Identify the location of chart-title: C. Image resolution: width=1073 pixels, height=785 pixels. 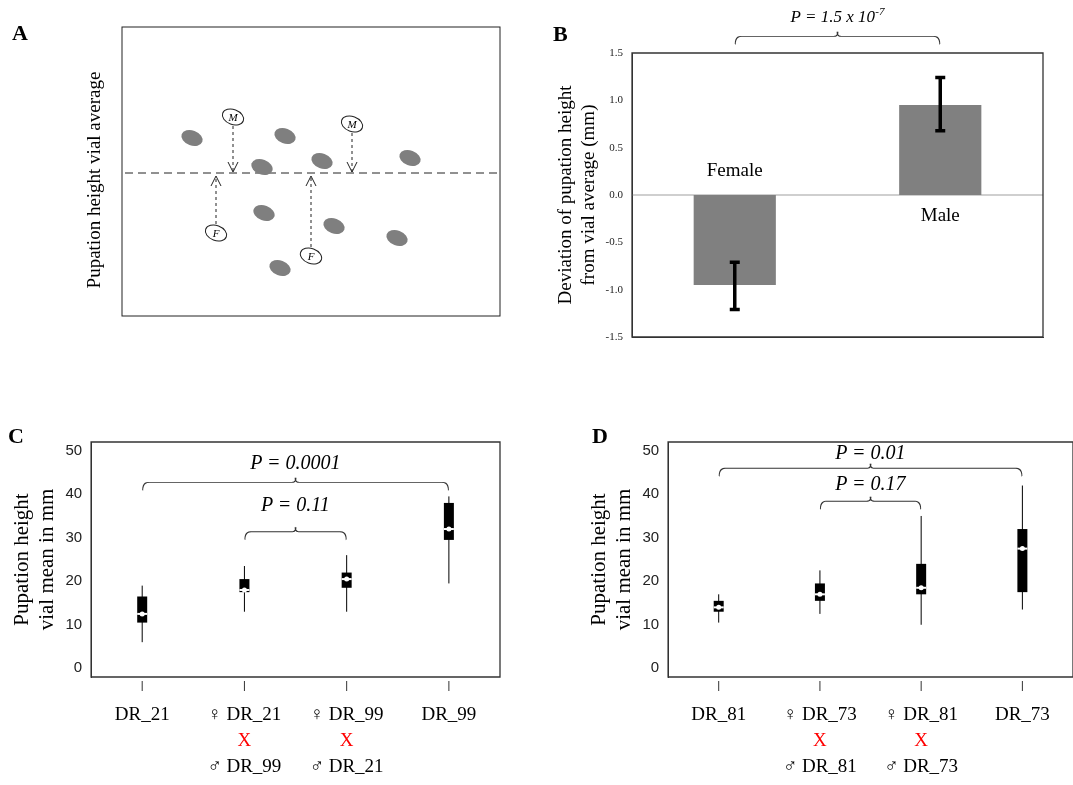
(16, 435).